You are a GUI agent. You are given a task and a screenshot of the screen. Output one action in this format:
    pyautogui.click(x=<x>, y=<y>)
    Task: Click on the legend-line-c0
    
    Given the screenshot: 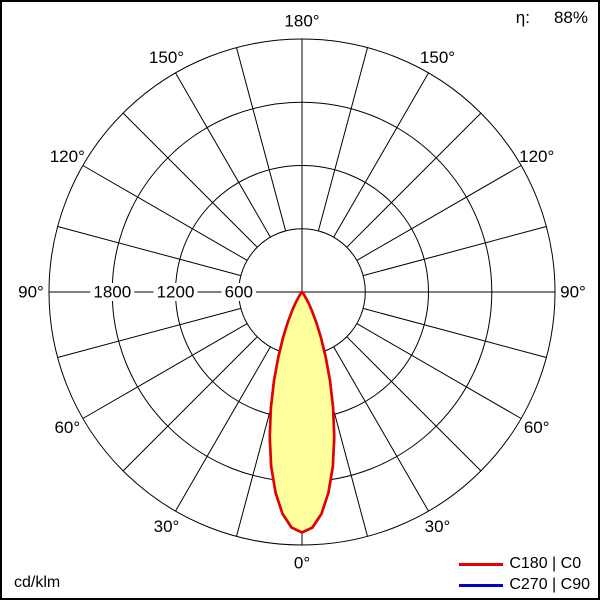 What is the action you would take?
    pyautogui.click(x=481, y=564)
    